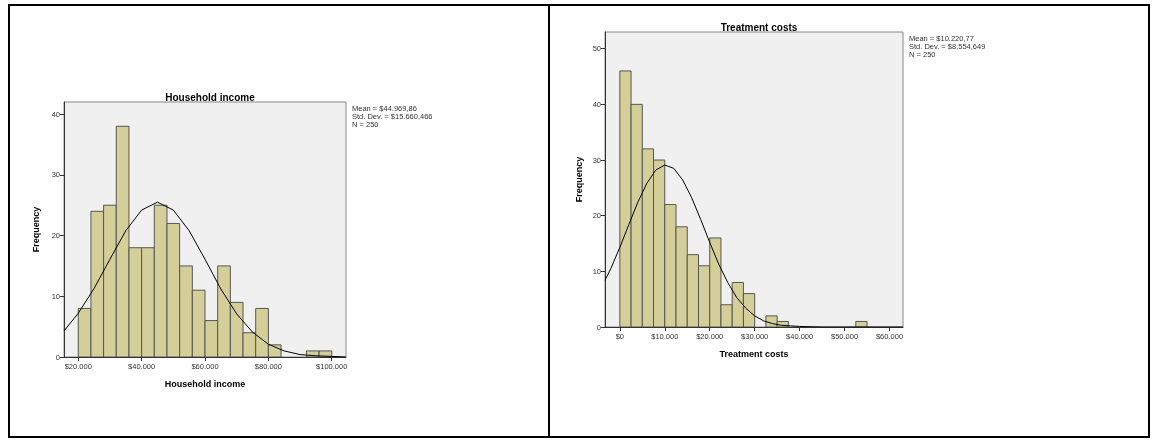 This screenshot has width=1158, height=442. What do you see at coordinates (759, 27) in the screenshot?
I see `chart-title: Treatment costs` at bounding box center [759, 27].